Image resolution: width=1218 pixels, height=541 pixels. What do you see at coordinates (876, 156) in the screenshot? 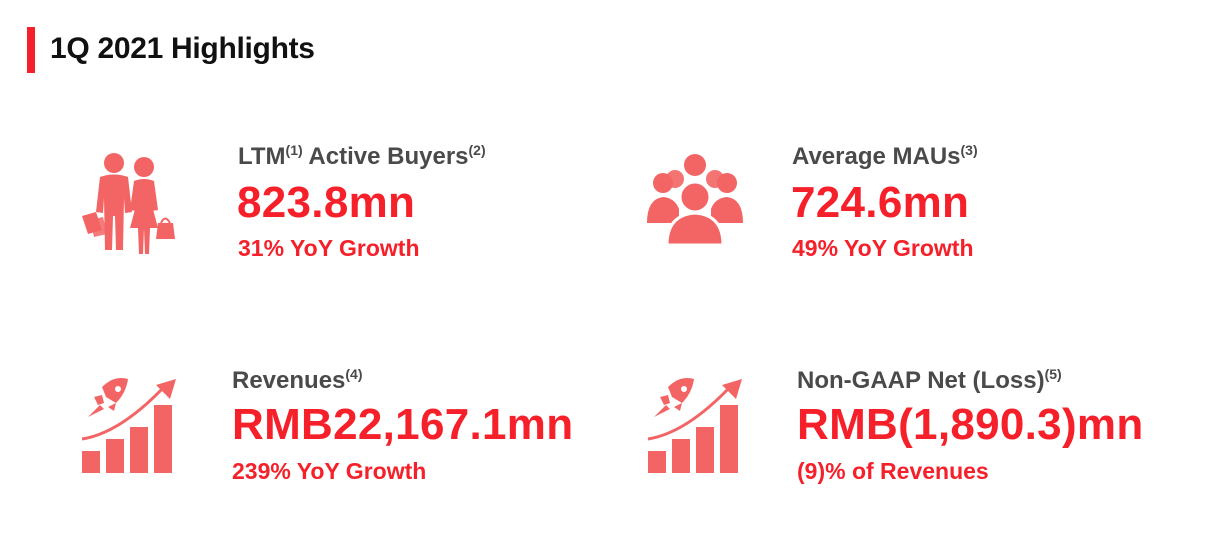
I see `metric-label: Average MAUs` at bounding box center [876, 156].